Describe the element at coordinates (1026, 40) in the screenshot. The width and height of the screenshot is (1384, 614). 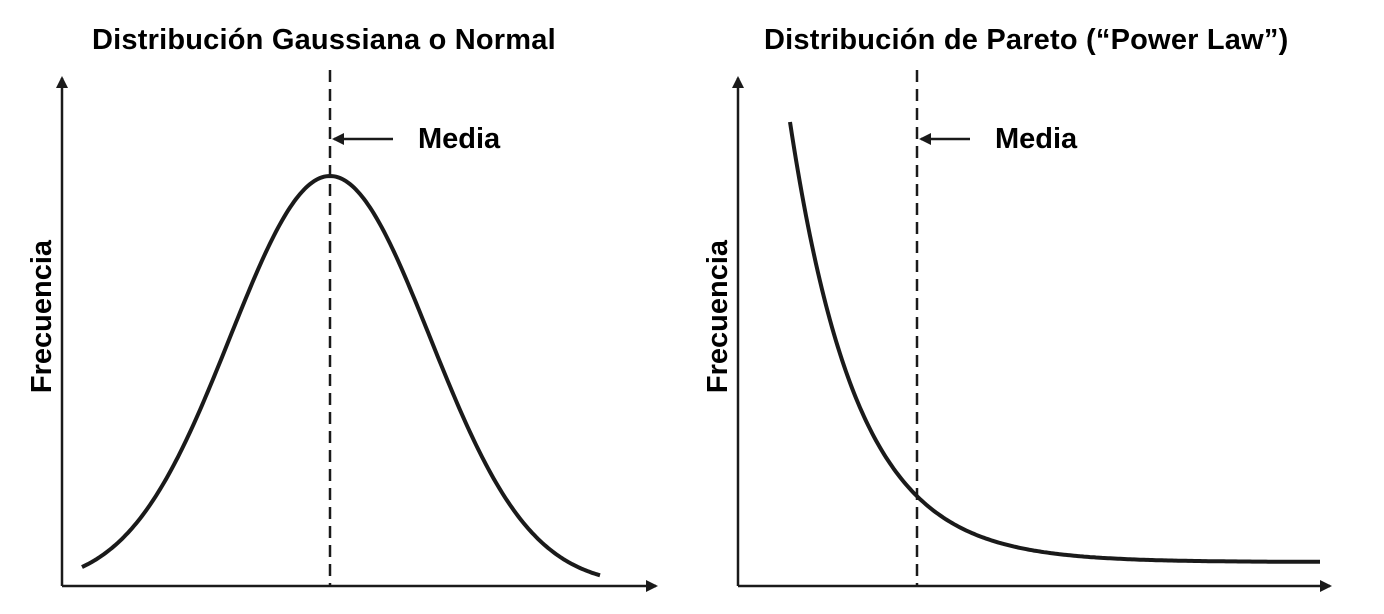
I see `chart-title: Distribución de Pareto (“Power Law”)` at that location.